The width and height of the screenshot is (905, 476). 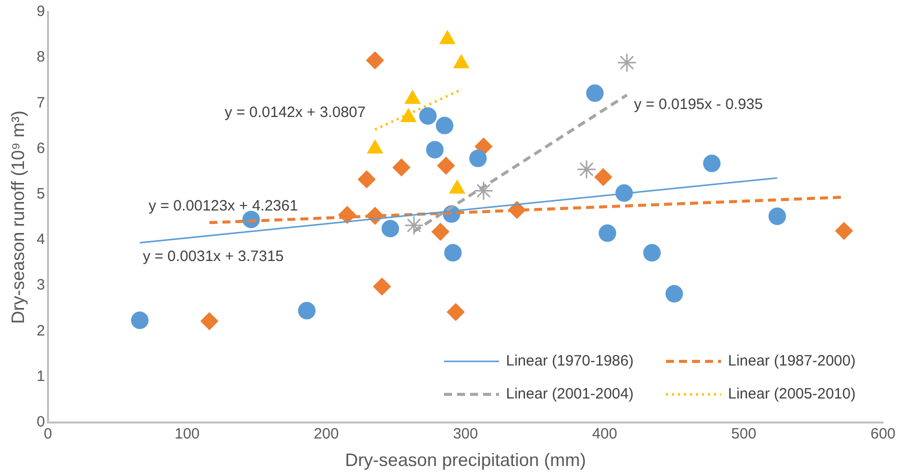 I want to click on x-tick-label: 200, so click(x=326, y=434).